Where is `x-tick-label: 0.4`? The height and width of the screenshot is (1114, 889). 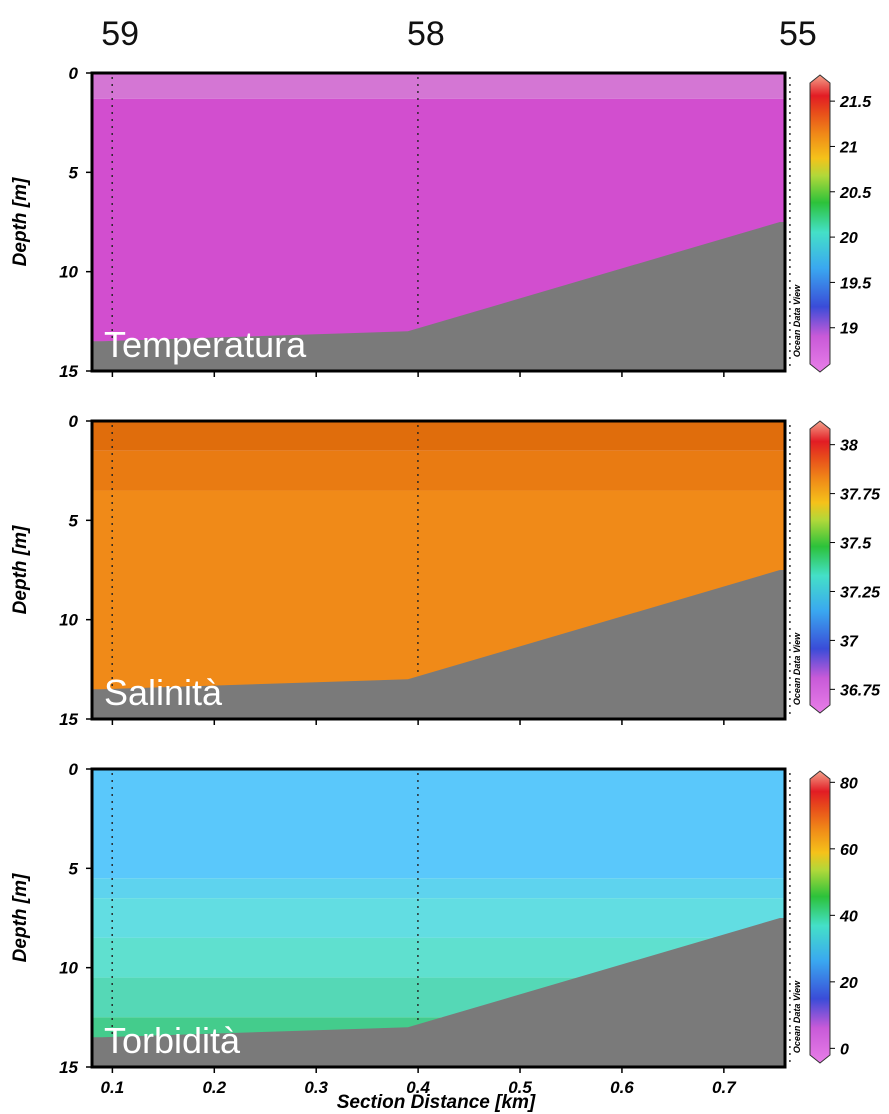
x-tick-label: 0.4 is located at coordinates (418, 1087).